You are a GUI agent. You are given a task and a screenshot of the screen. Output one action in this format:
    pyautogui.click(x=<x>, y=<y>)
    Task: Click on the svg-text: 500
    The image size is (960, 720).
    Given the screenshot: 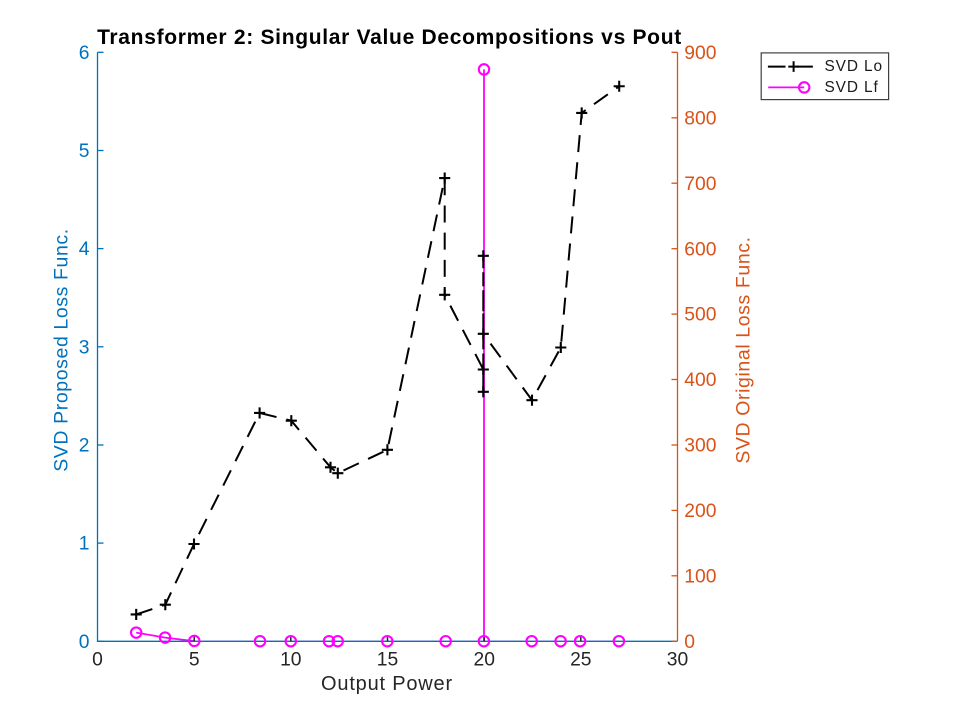 What is the action you would take?
    pyautogui.click(x=700, y=315)
    